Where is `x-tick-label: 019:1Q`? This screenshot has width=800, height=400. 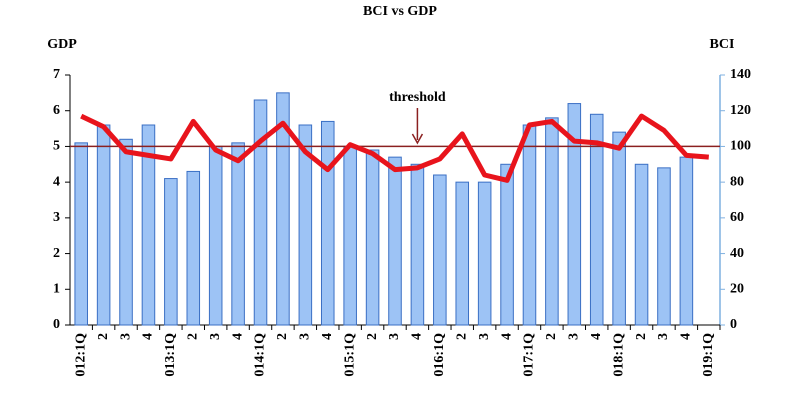
x-tick-label: 019:1Q is located at coordinates (708, 355).